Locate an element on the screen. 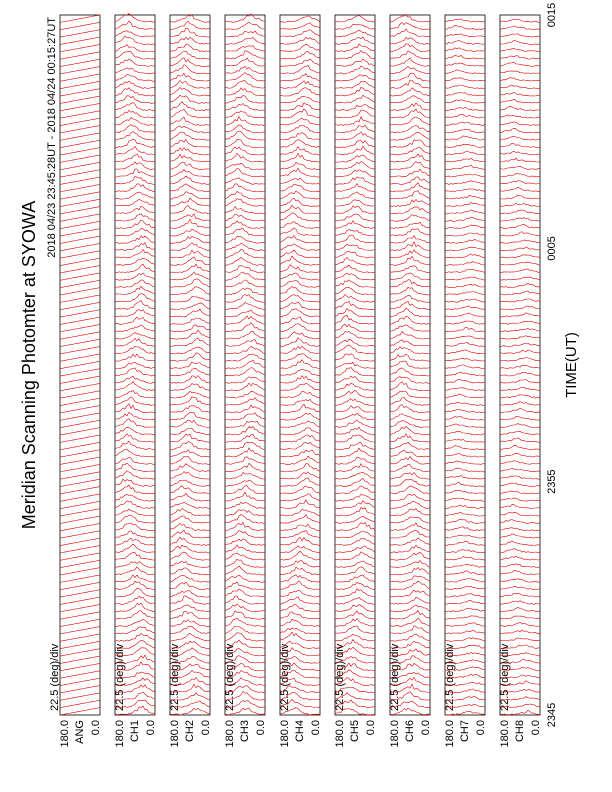 Image resolution: width=612 pixels, height=792 pixels. panel-scale: 22.5 (deg)/div is located at coordinates (55, 677).